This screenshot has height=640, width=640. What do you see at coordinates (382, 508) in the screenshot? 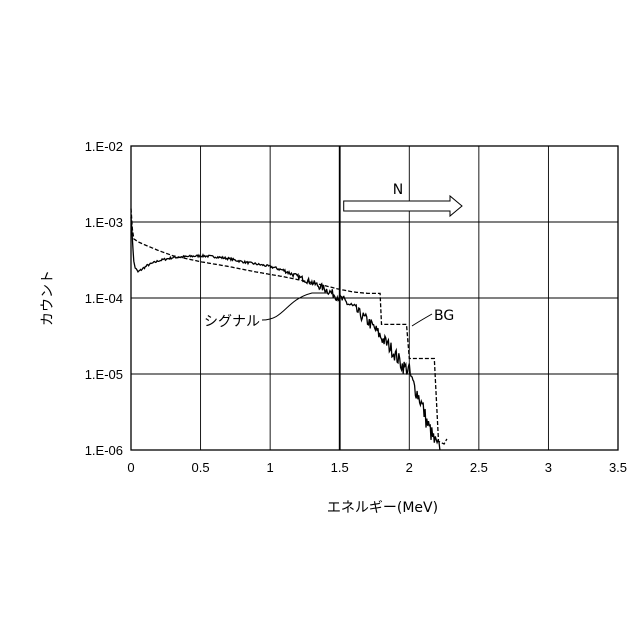
I see `x-axis-label: エネルギー(MeV)` at bounding box center [382, 508].